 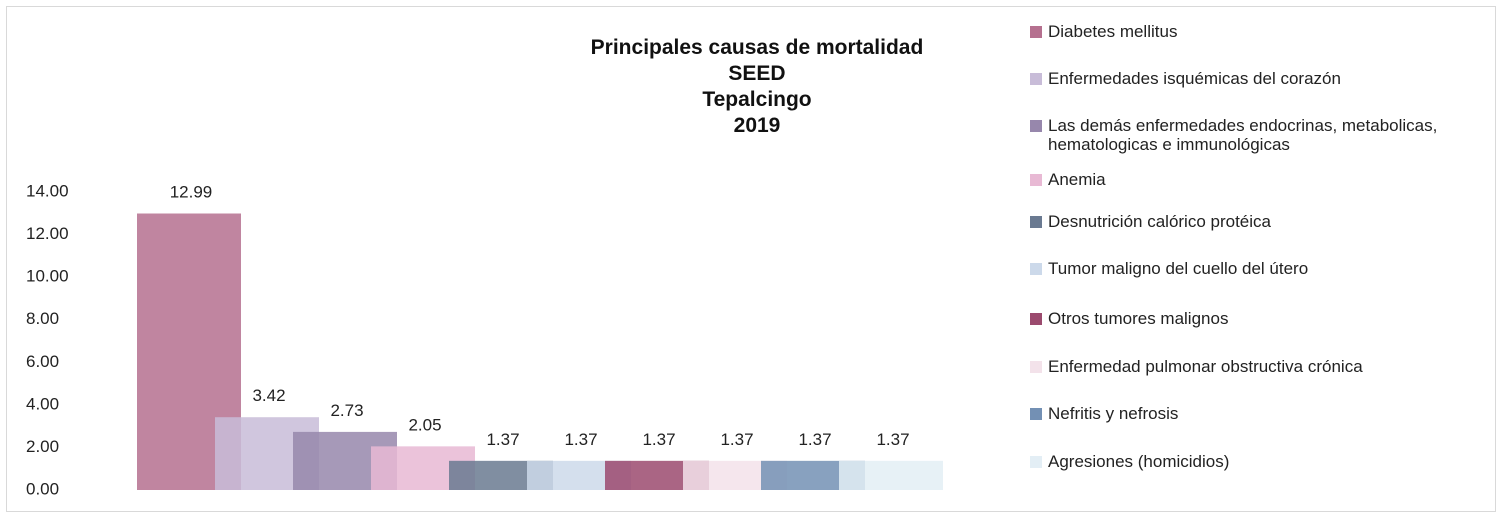 What do you see at coordinates (1113, 31) in the screenshot?
I see `legend-label: Diabetes mellitus` at bounding box center [1113, 31].